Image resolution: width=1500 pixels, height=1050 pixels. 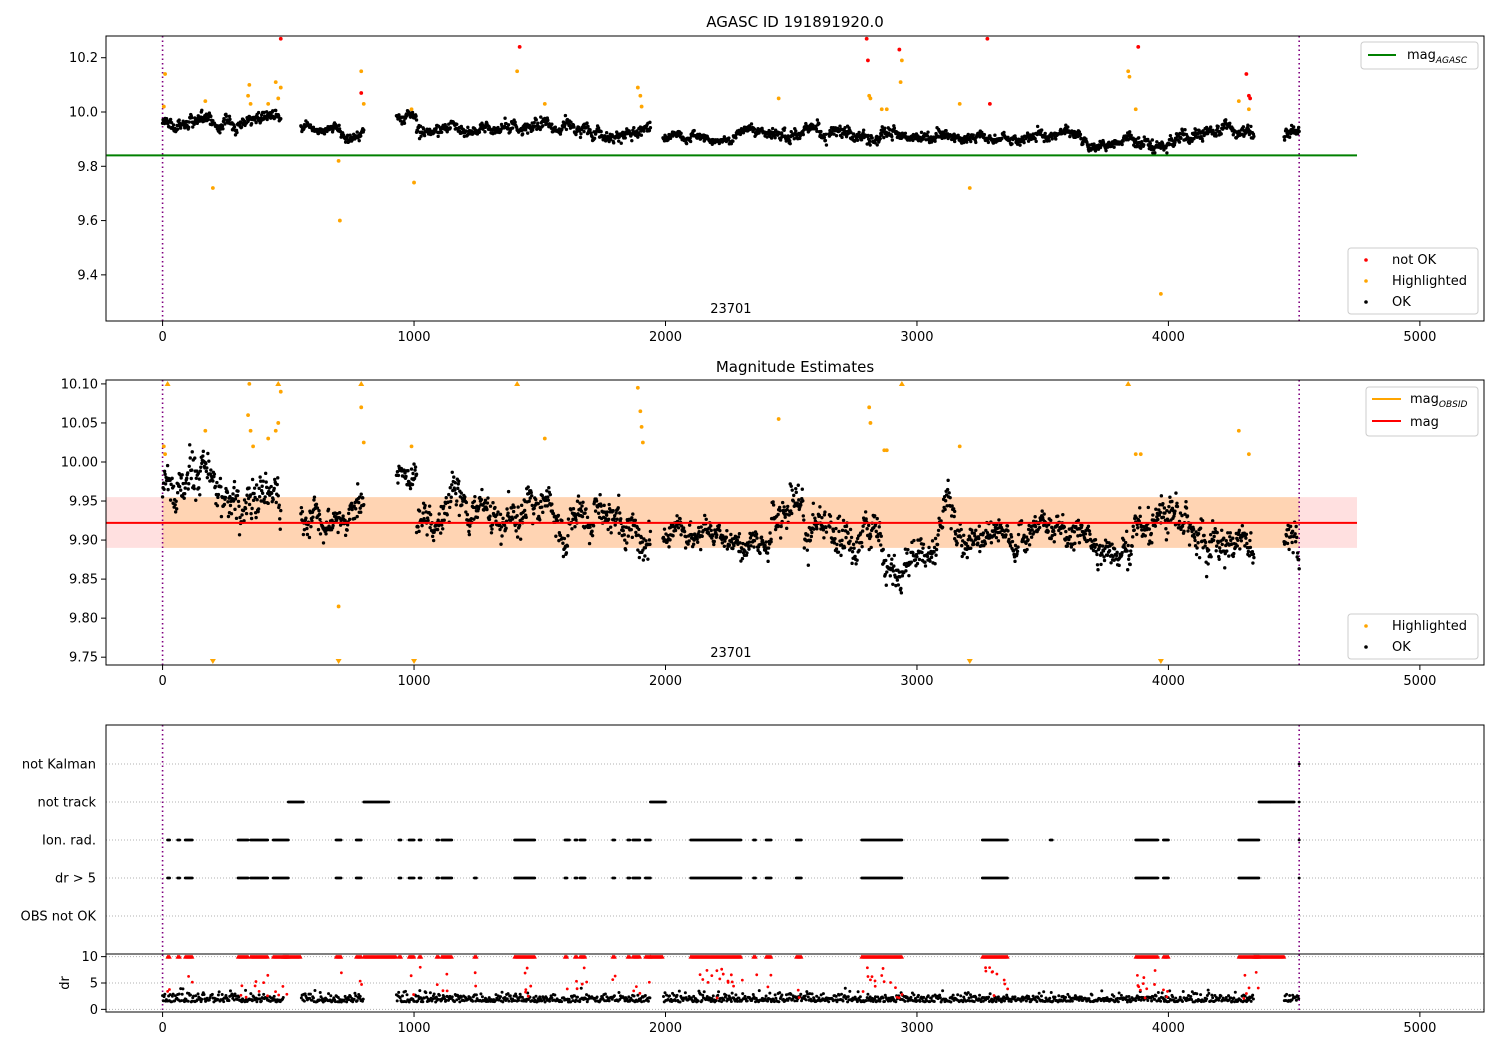 What do you see at coordinates (730, 309) in the screenshot?
I see `obsid-label: 23701` at bounding box center [730, 309].